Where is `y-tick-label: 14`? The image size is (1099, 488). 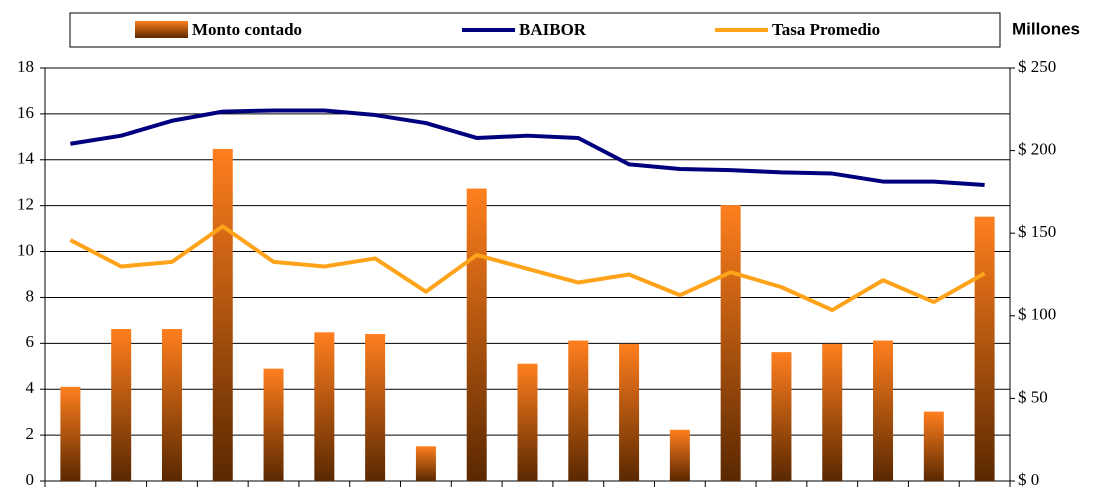 y-tick-label: 14 is located at coordinates (26, 158).